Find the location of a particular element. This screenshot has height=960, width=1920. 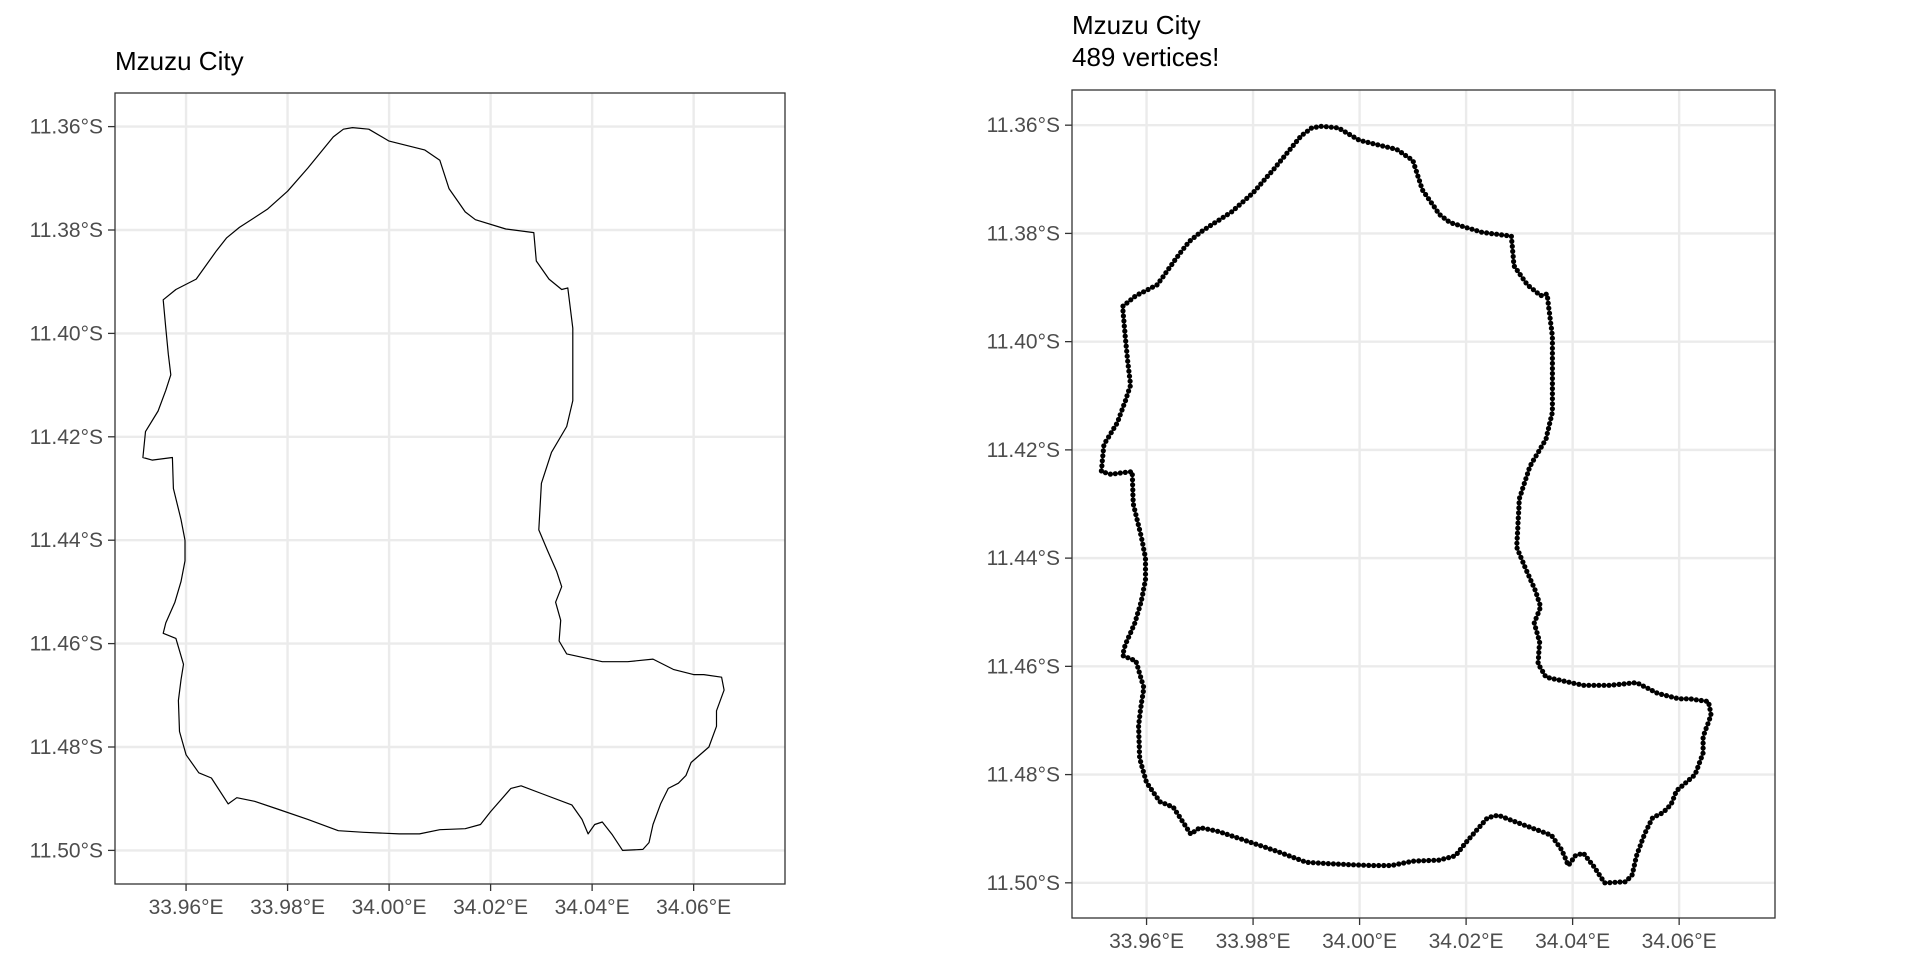

x-tick-label: 34.00°E is located at coordinates (389, 907).